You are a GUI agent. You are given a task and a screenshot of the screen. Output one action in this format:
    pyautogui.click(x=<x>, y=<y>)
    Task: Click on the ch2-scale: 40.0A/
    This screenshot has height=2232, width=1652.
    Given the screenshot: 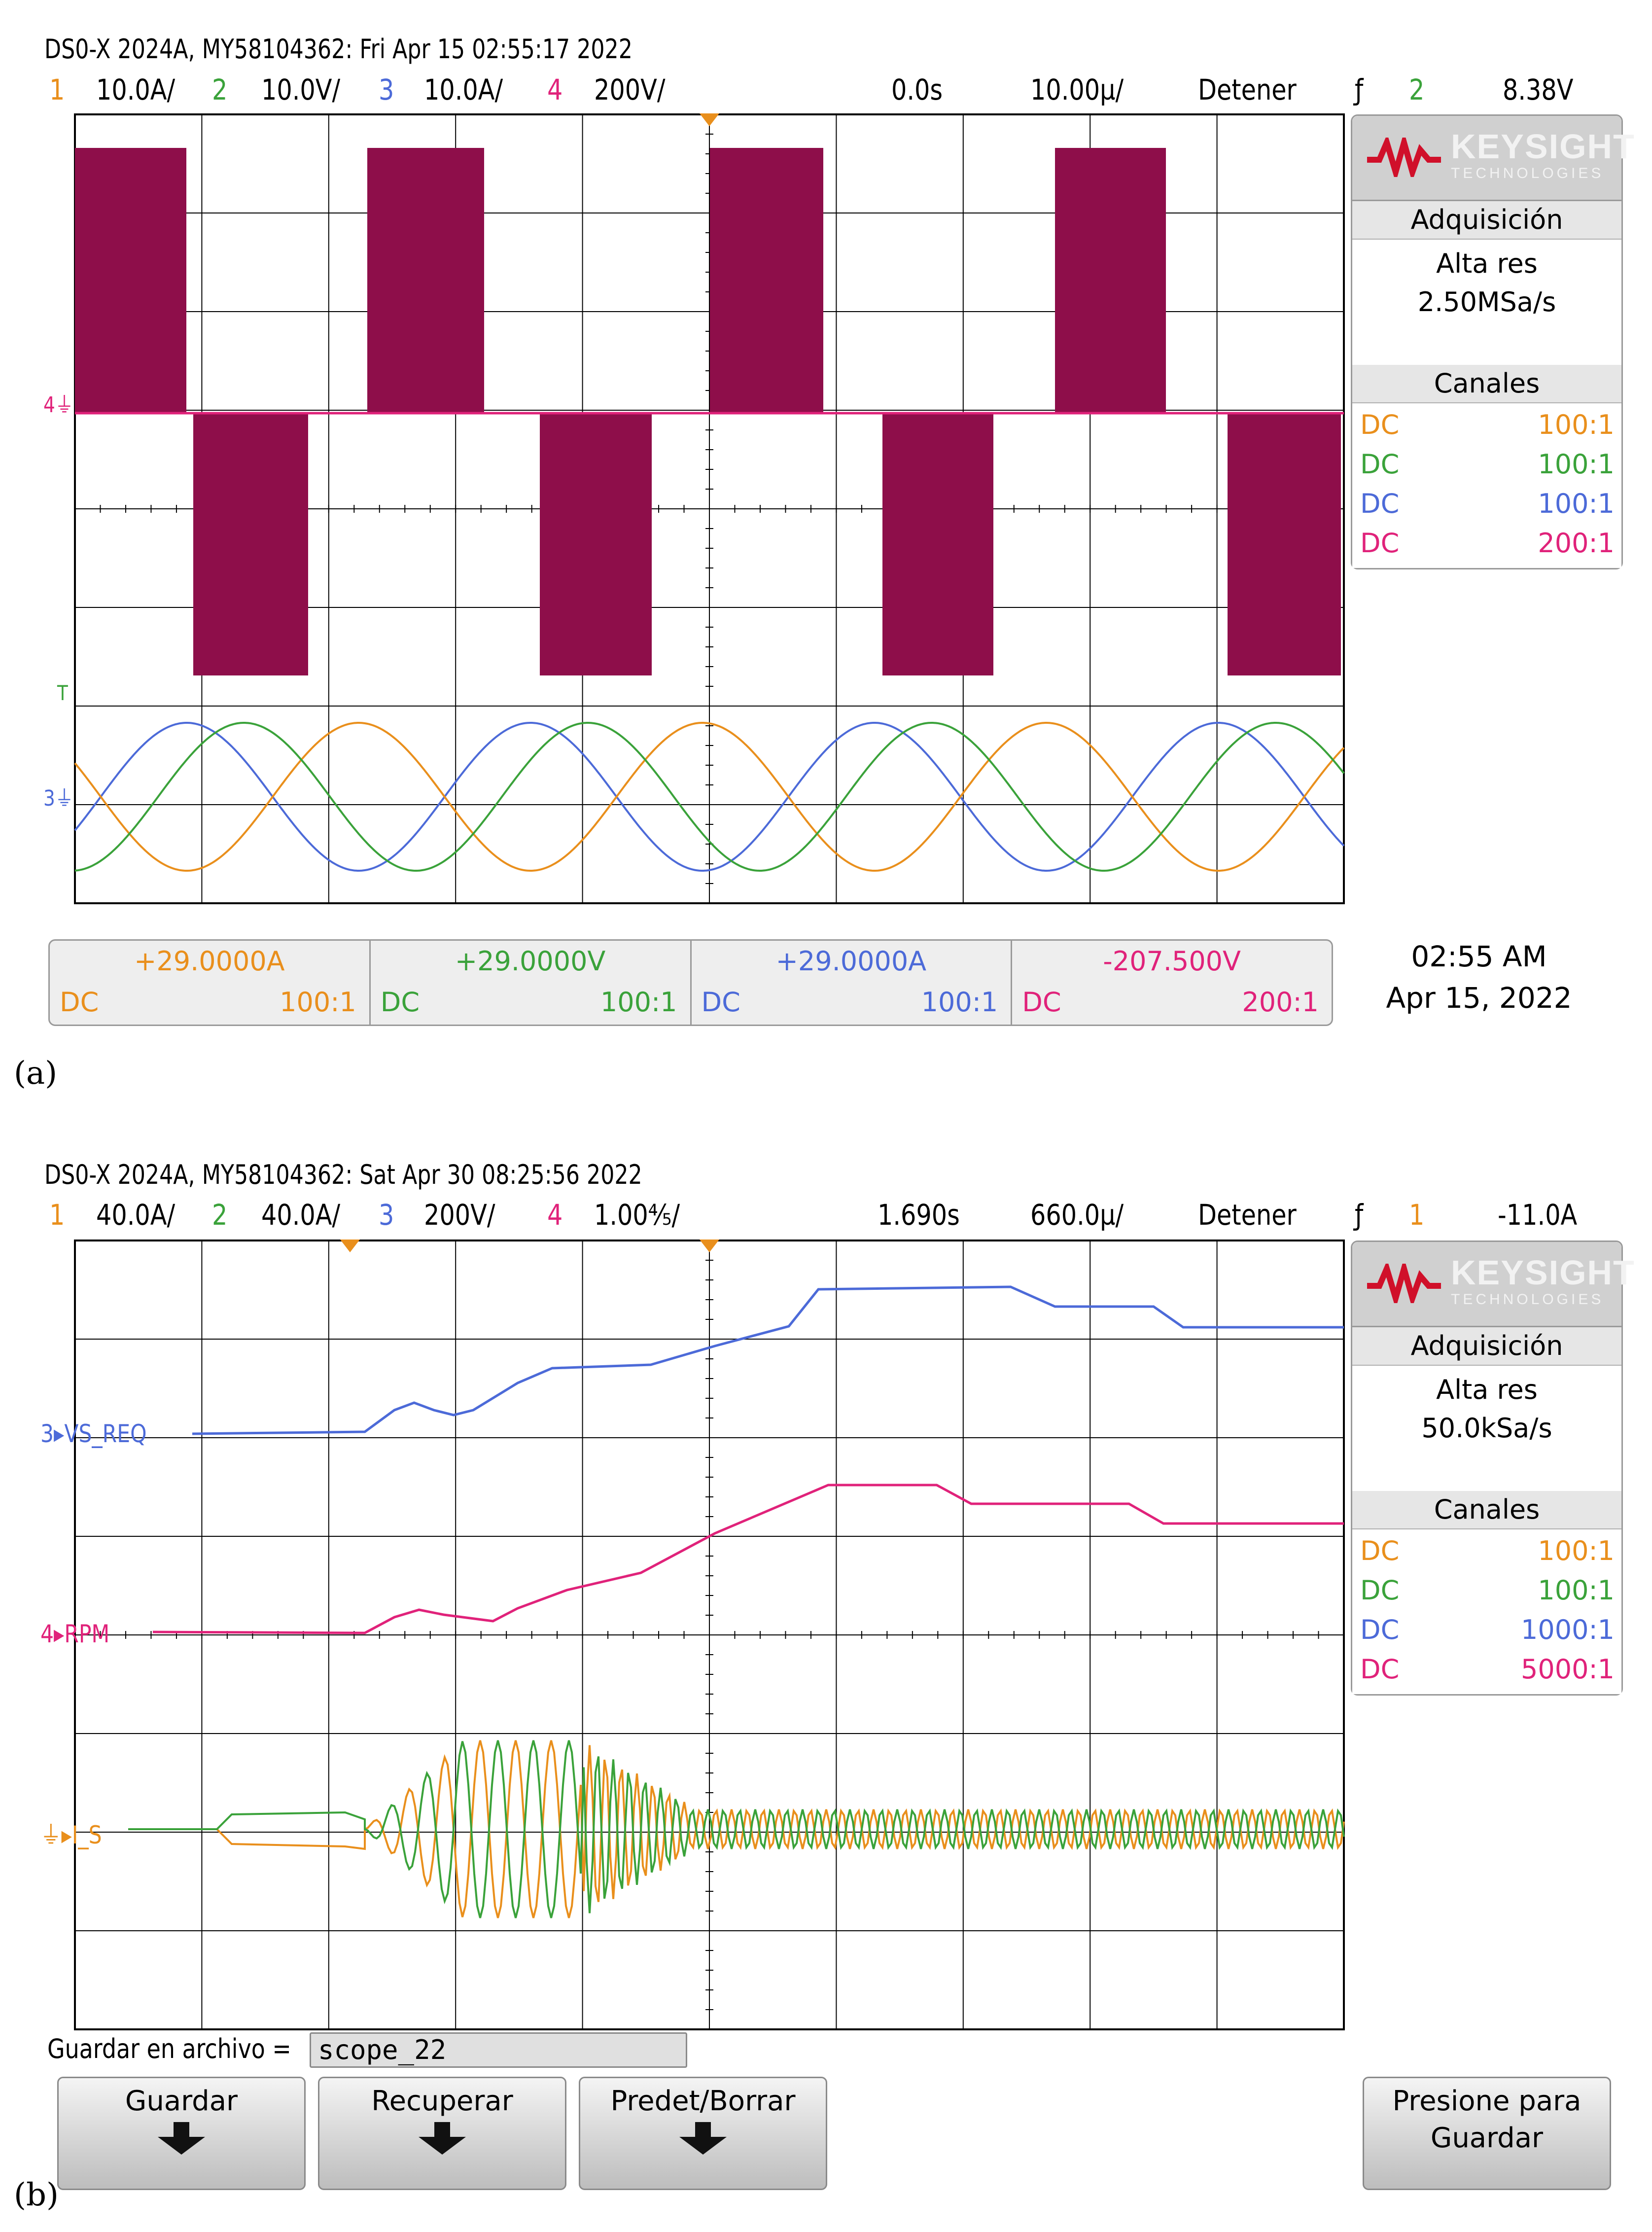 What is the action you would take?
    pyautogui.click(x=301, y=1215)
    